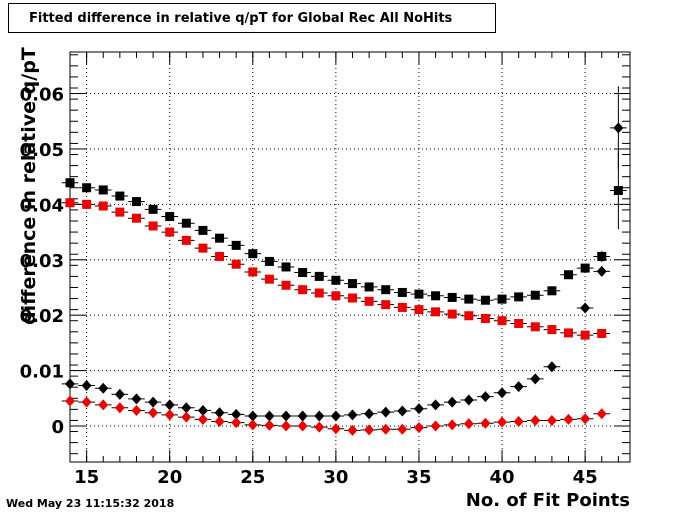  What do you see at coordinates (42, 150) in the screenshot?
I see `y-tick-label: 0.05` at bounding box center [42, 150].